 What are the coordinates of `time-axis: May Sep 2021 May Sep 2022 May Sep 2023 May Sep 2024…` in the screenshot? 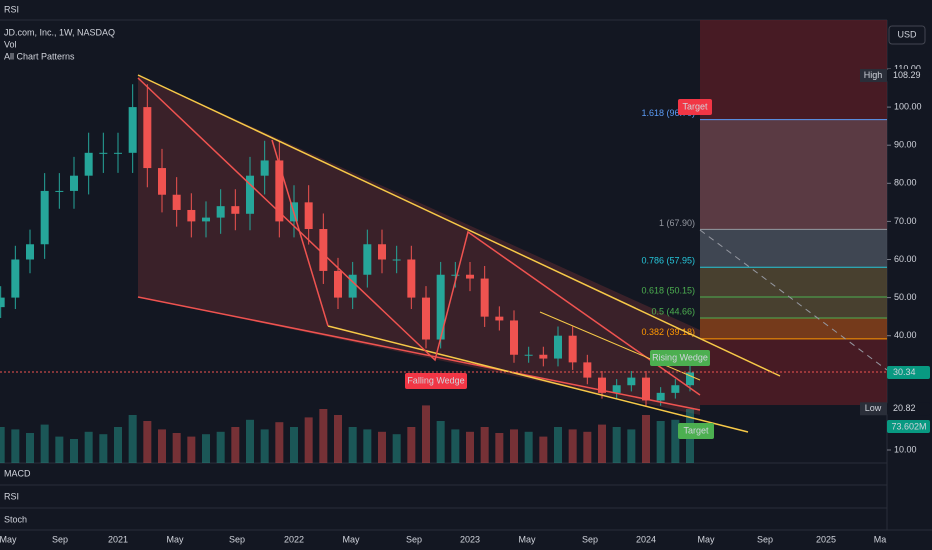 It's located at (443, 539).